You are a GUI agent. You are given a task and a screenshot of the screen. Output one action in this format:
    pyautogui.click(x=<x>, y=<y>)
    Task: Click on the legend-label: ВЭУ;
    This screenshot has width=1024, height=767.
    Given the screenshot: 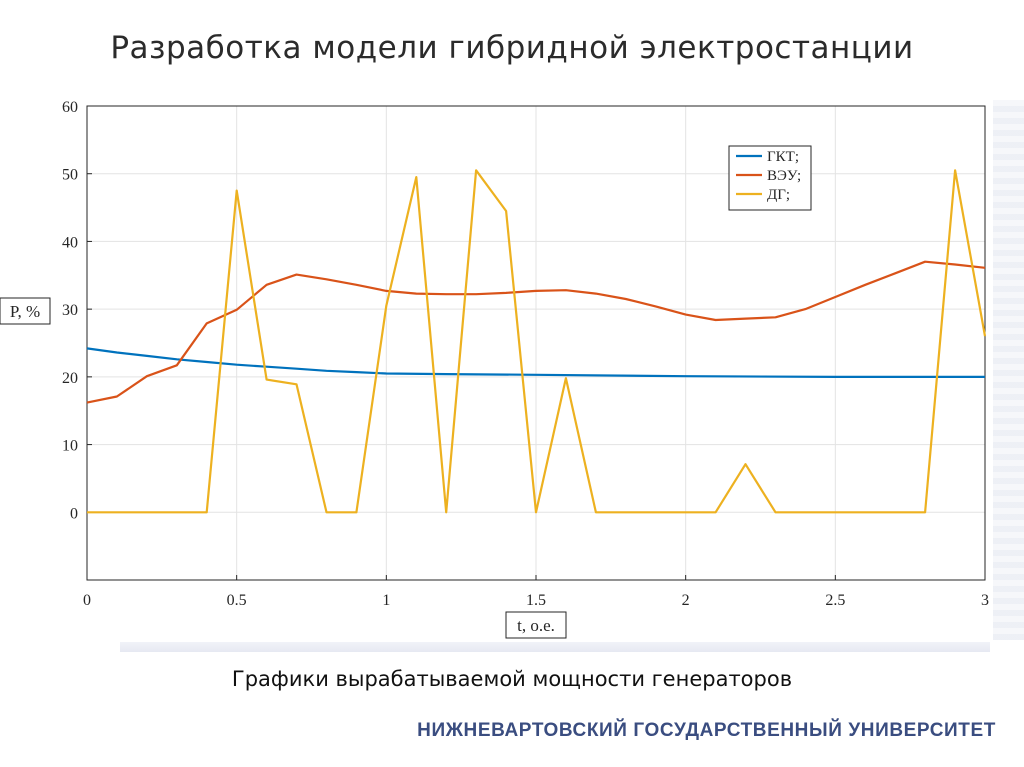 What is the action you would take?
    pyautogui.click(x=784, y=176)
    